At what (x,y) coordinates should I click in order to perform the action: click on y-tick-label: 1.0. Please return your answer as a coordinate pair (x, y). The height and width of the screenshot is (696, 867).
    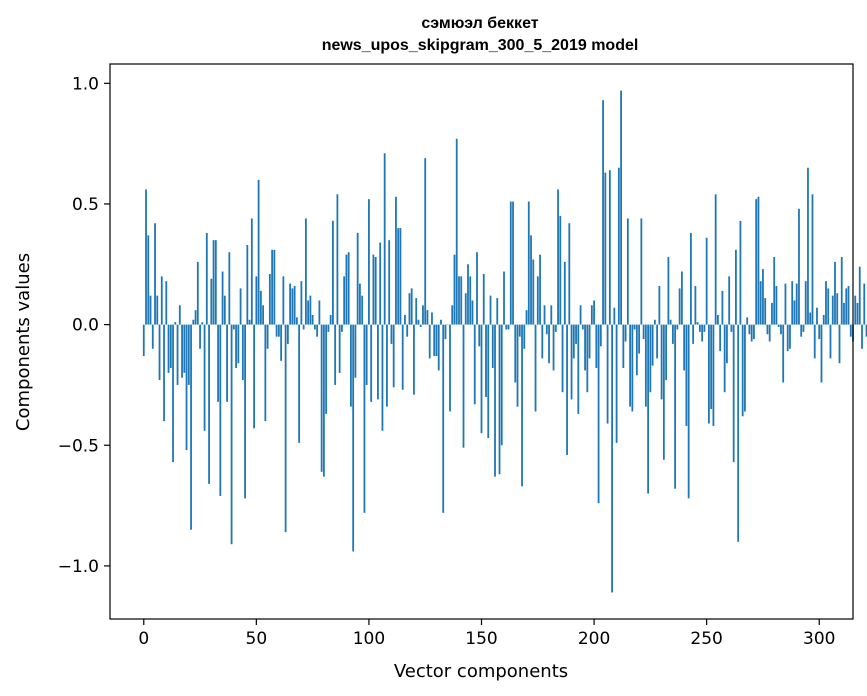
    Looking at the image, I should click on (85, 84).